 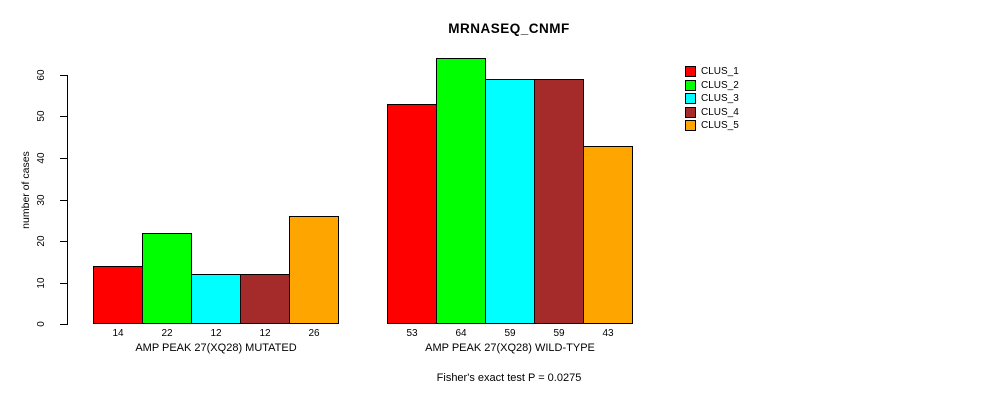 I want to click on legend-item: CLUS_5, so click(x=712, y=125).